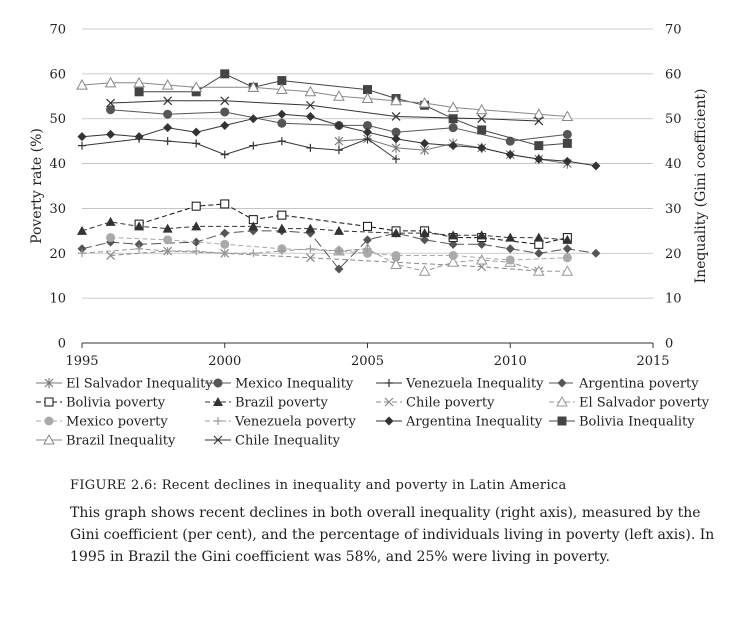 This screenshot has width=750, height=626. What do you see at coordinates (281, 422) in the screenshot?
I see `legend-item-9: Venezuela poverty` at bounding box center [281, 422].